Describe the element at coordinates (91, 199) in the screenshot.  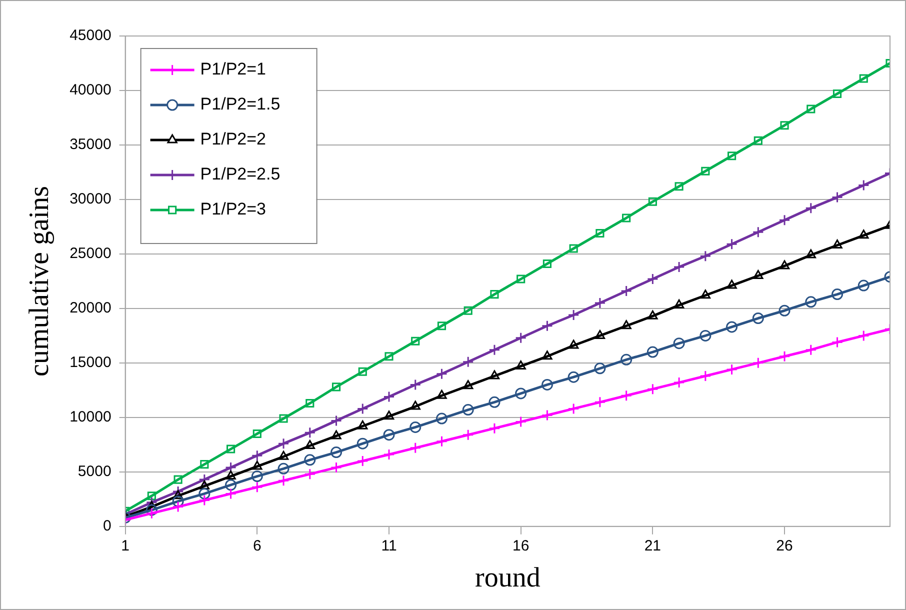
I see `y-tick-label: 30000` at that location.